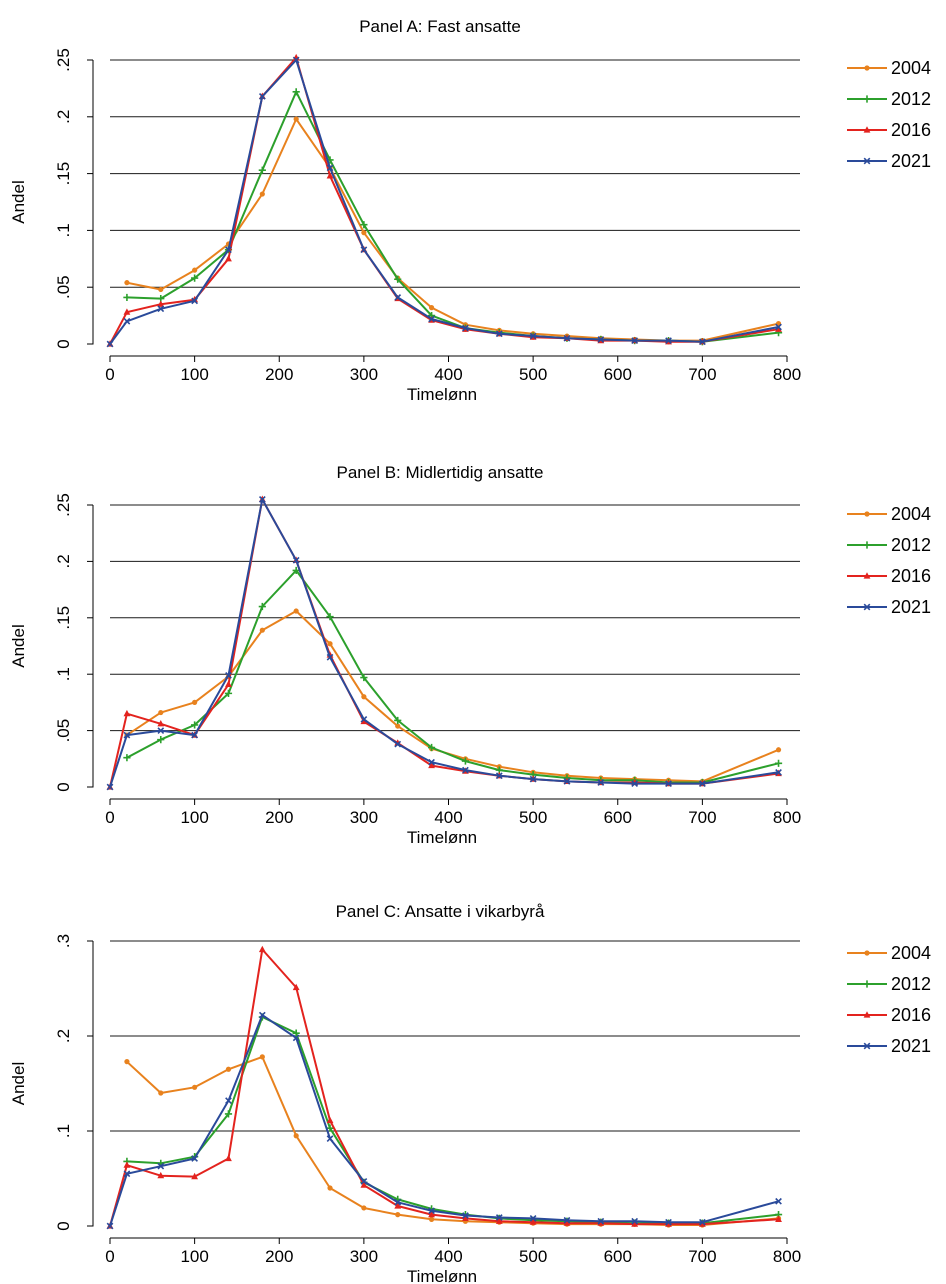 This screenshot has width=946, height=1284. Describe the element at coordinates (889, 1046) in the screenshot. I see `legend-item-2021: 2021` at that location.